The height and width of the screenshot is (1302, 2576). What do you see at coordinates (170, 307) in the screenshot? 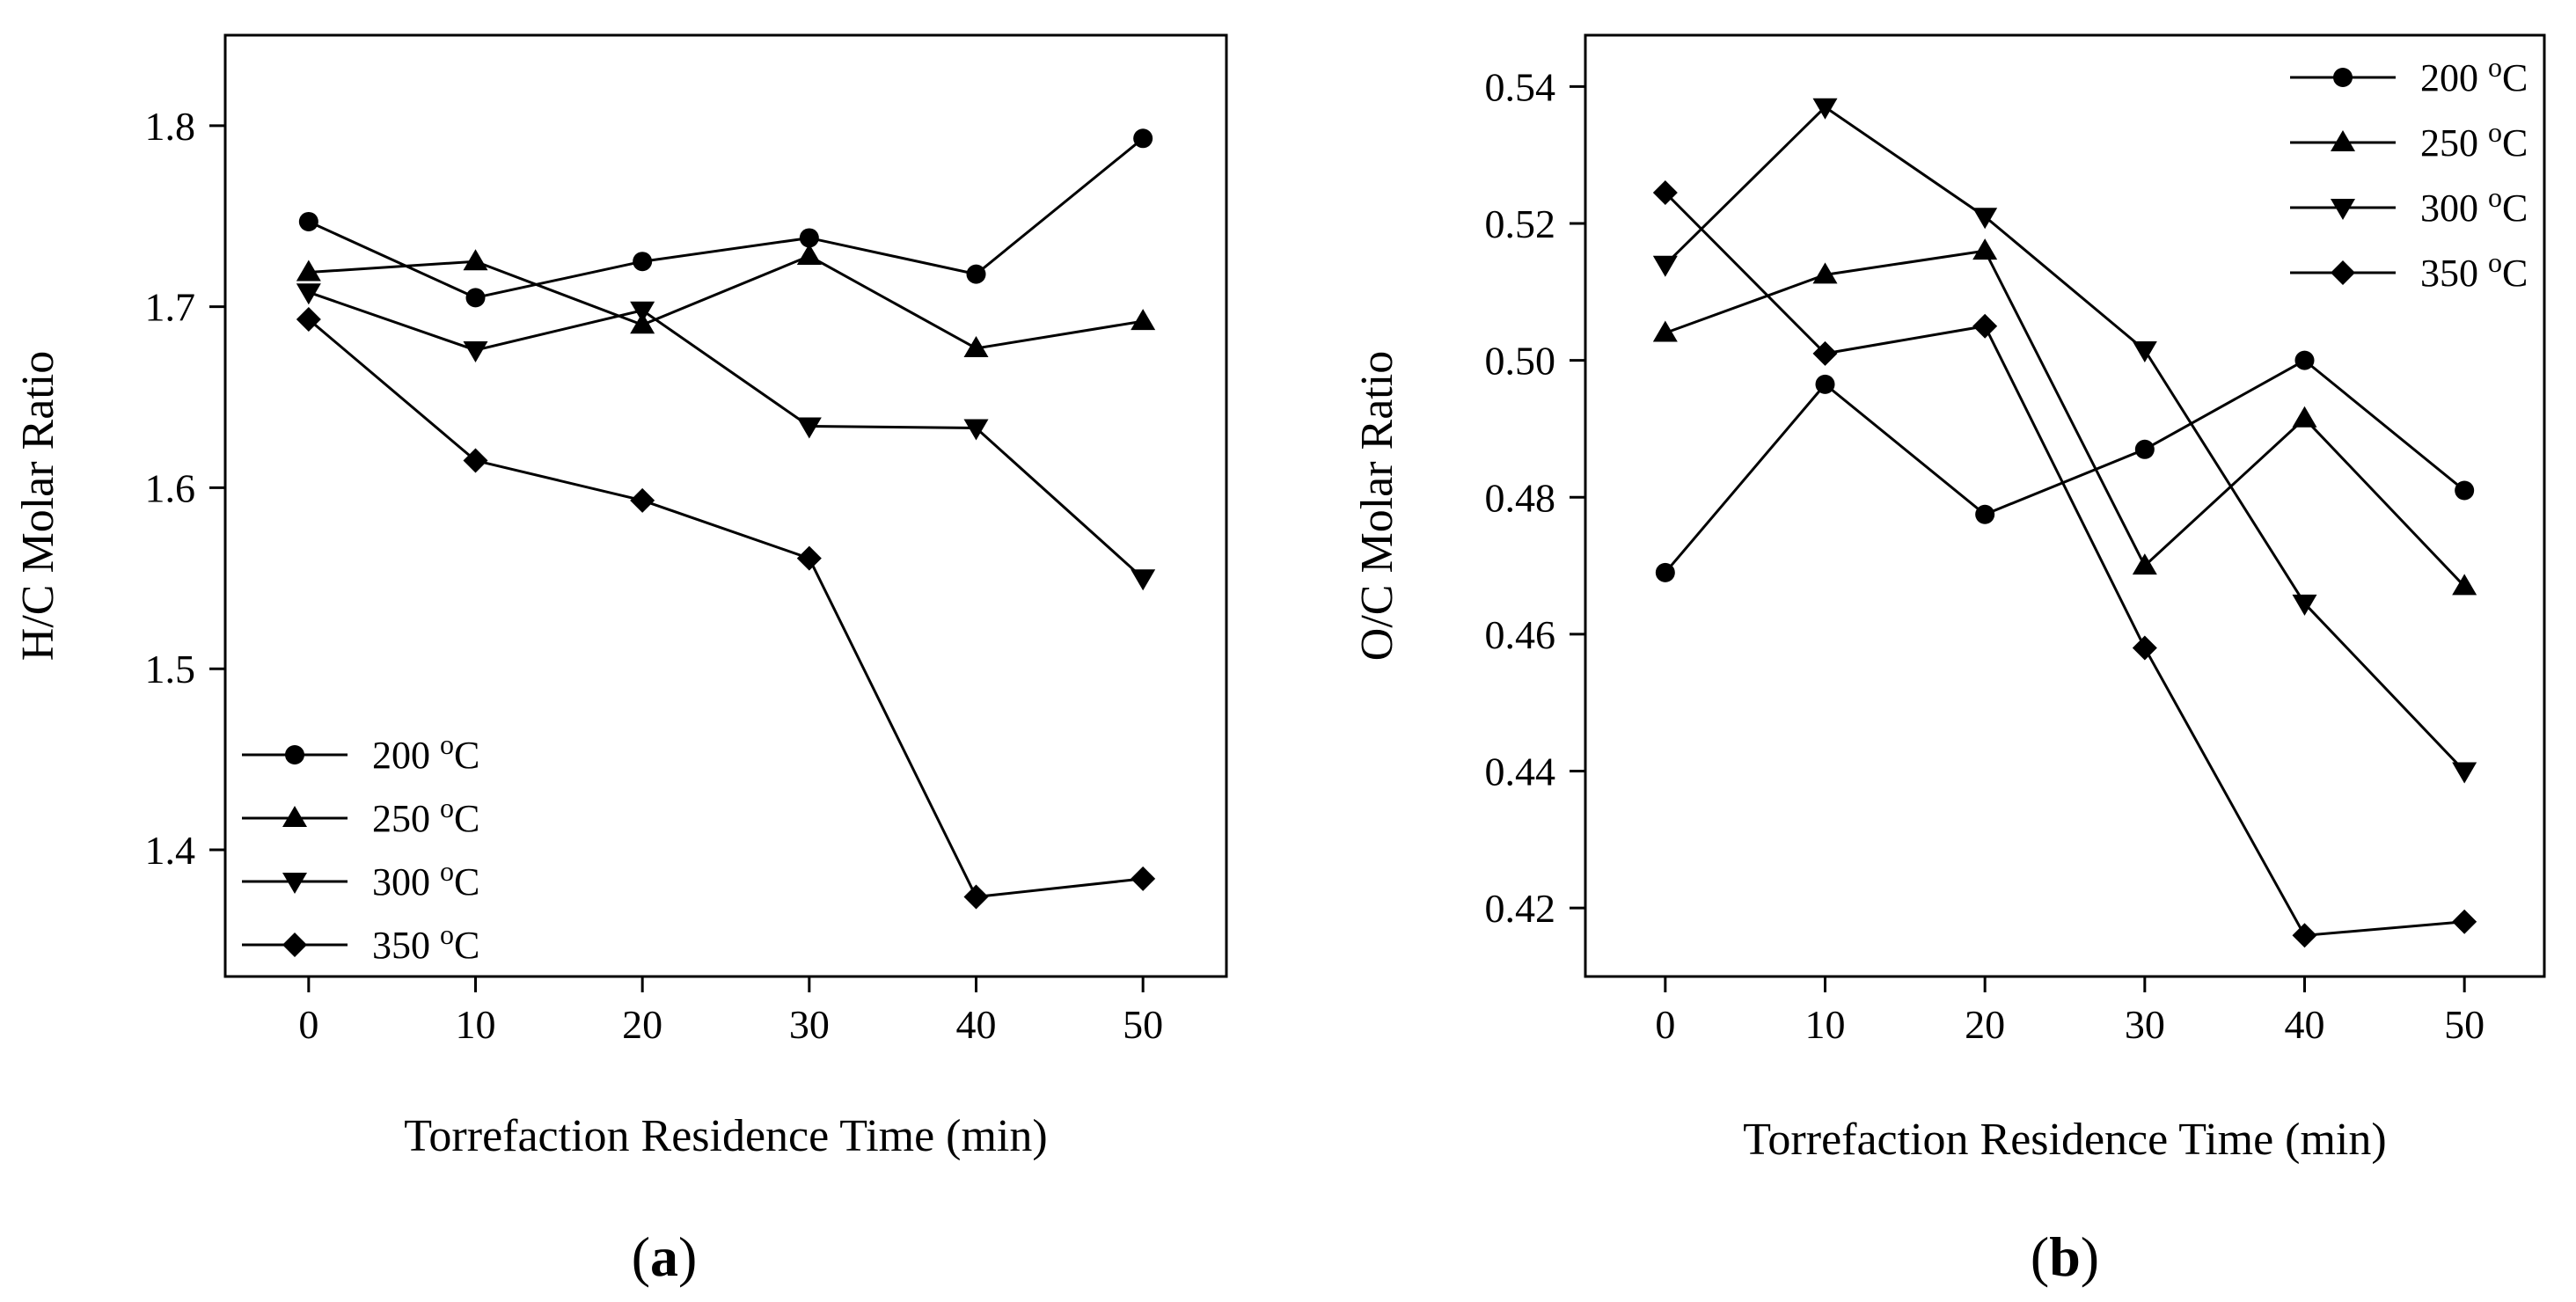
I see `y-tick-label: 1.7` at bounding box center [170, 307].